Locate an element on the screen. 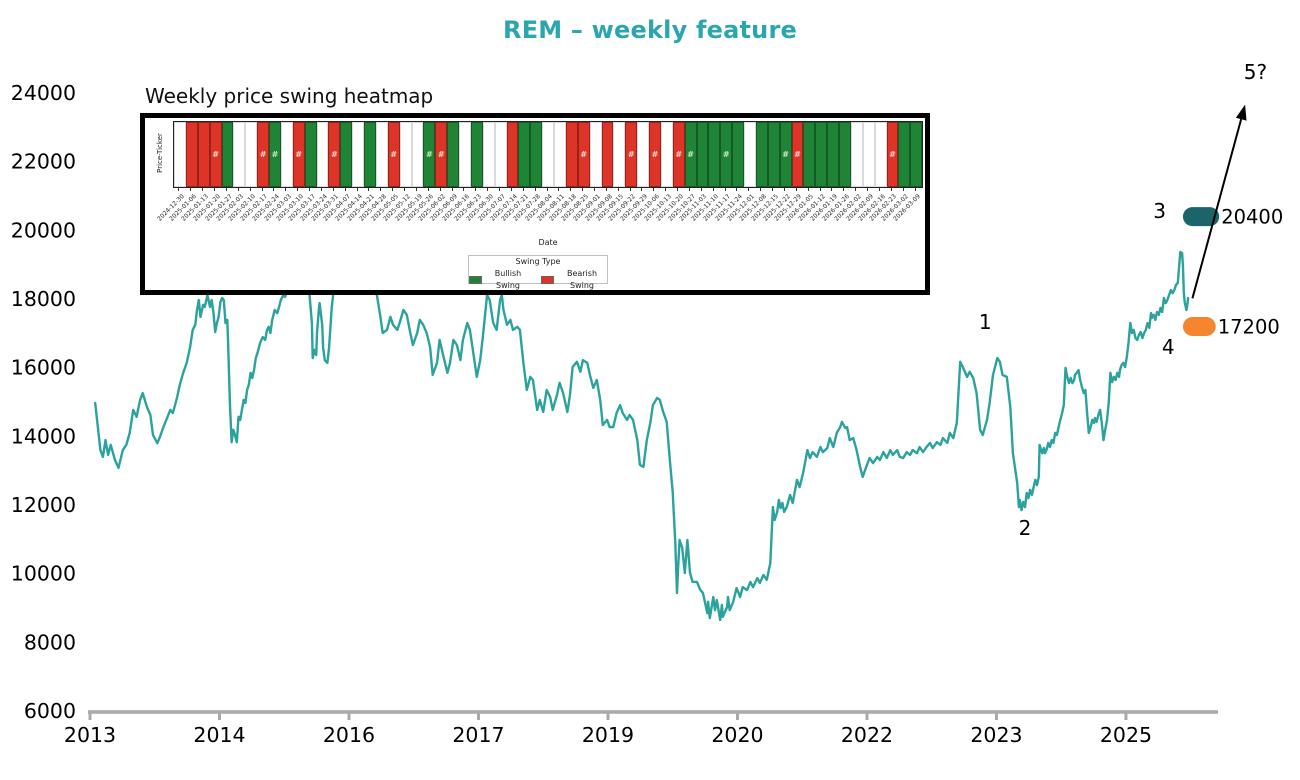  target-value-17200: 17200 is located at coordinates (1249, 326).